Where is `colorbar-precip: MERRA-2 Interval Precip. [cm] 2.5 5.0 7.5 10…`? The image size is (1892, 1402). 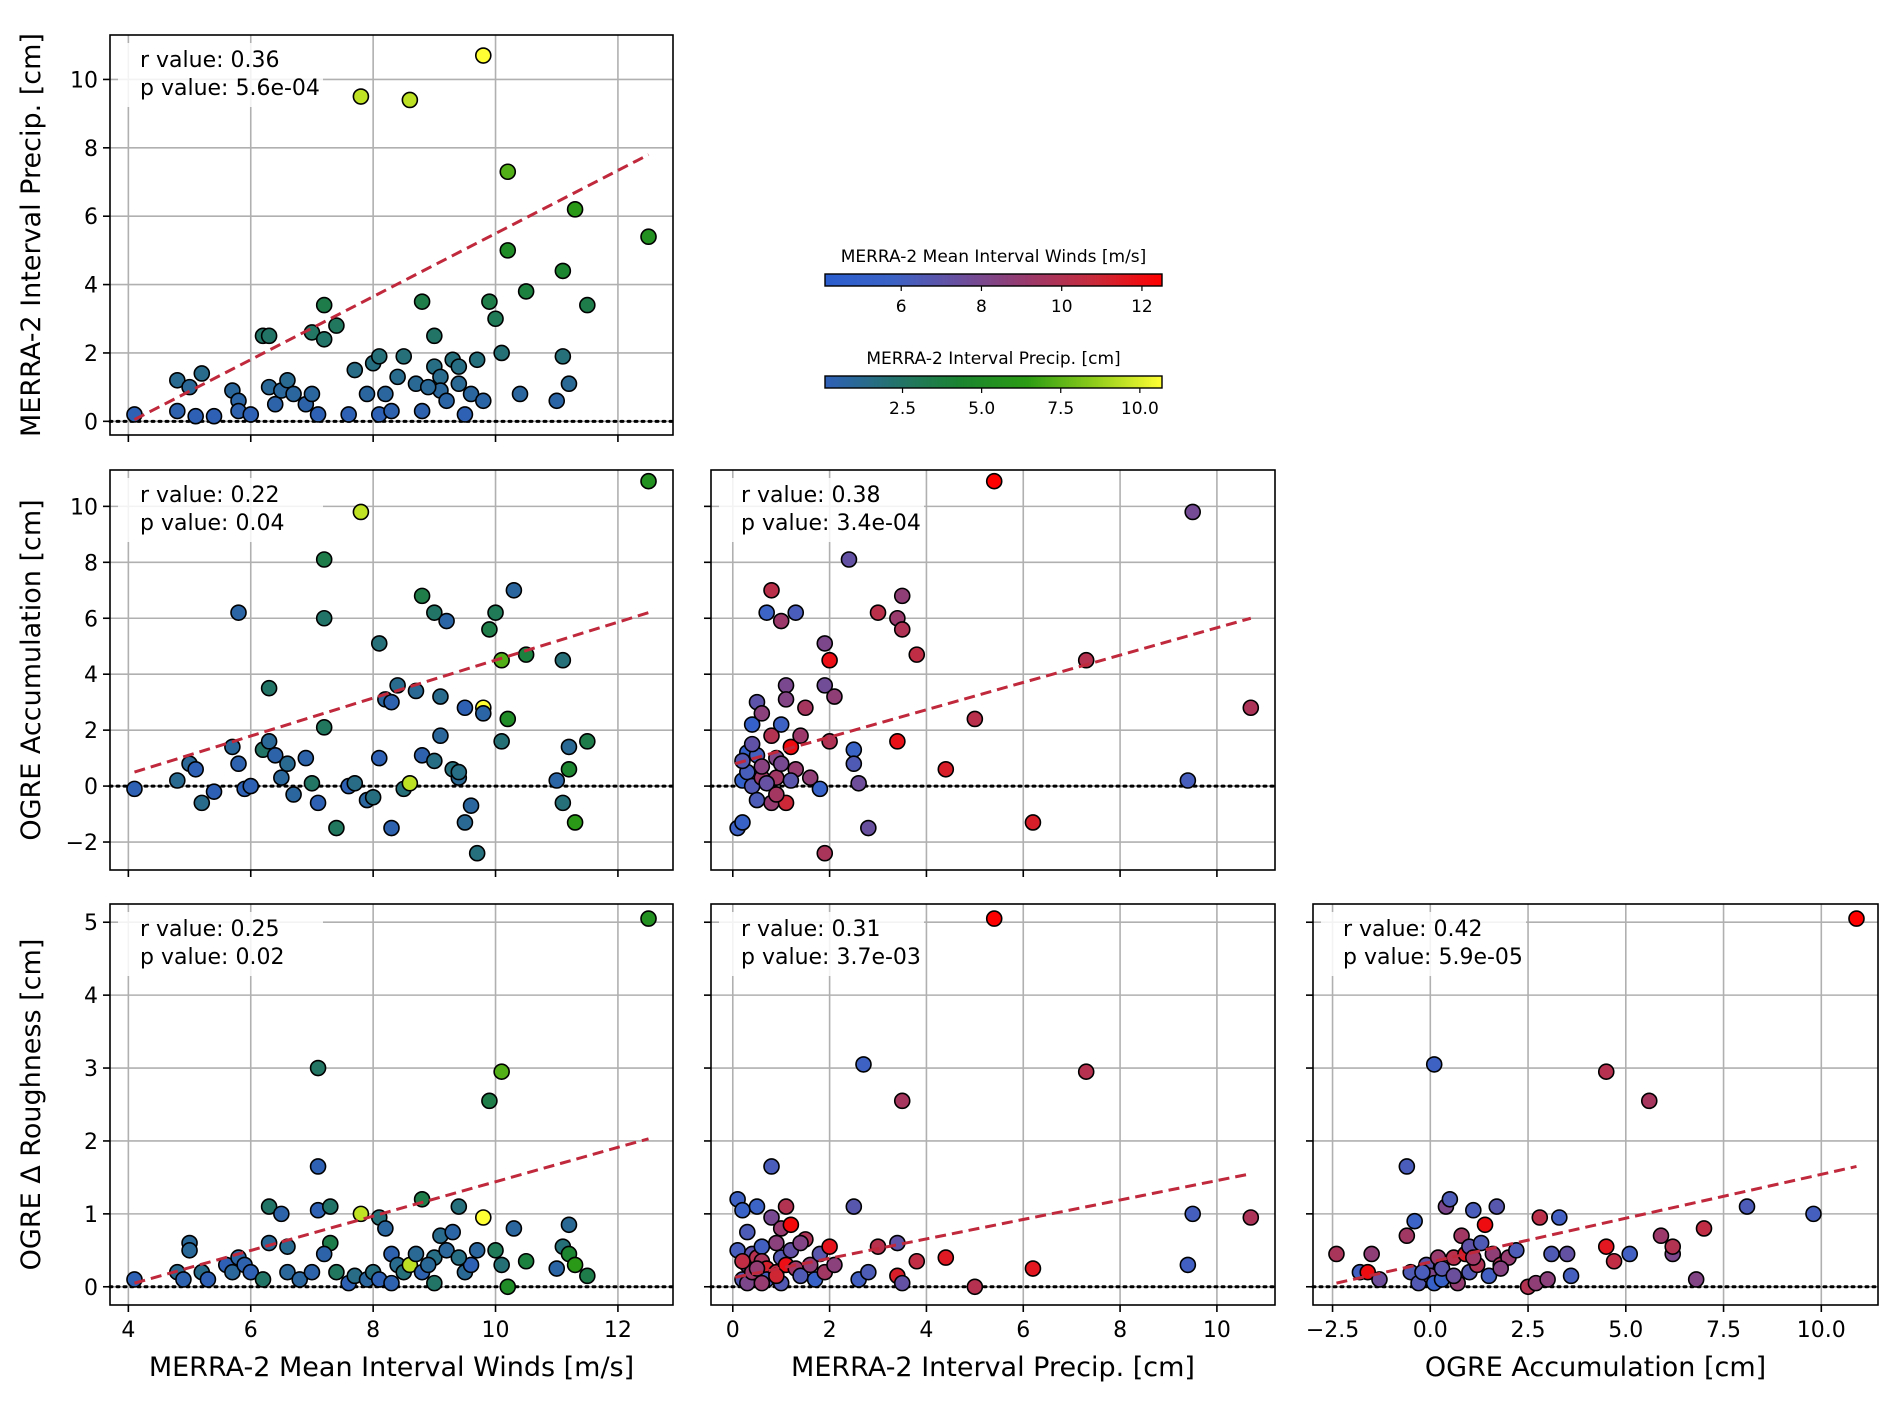
colorbar-precip: MERRA-2 Interval Precip. [cm] 2.5 5.0 7.5 10… is located at coordinates (993, 384).